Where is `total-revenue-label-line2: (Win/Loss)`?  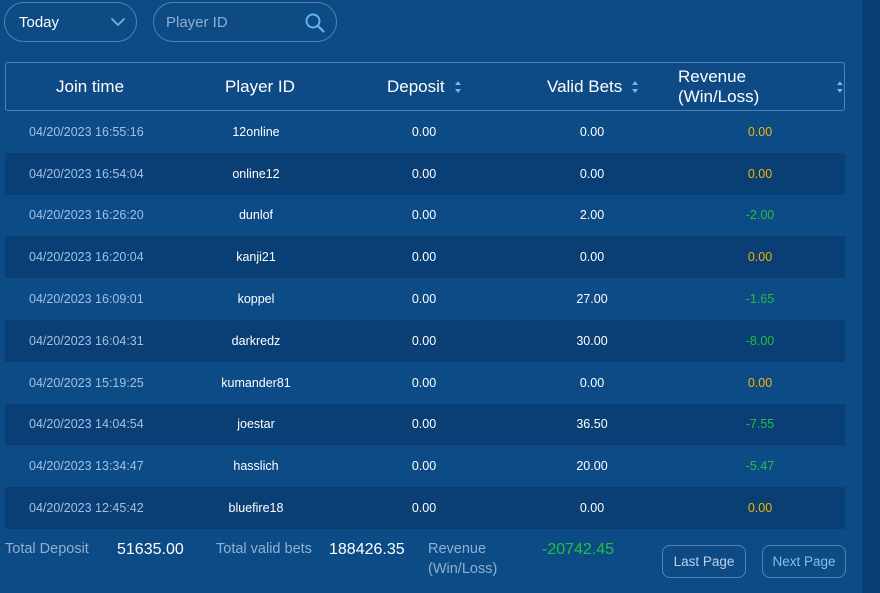
total-revenue-label-line2: (Win/Loss) is located at coordinates (463, 569).